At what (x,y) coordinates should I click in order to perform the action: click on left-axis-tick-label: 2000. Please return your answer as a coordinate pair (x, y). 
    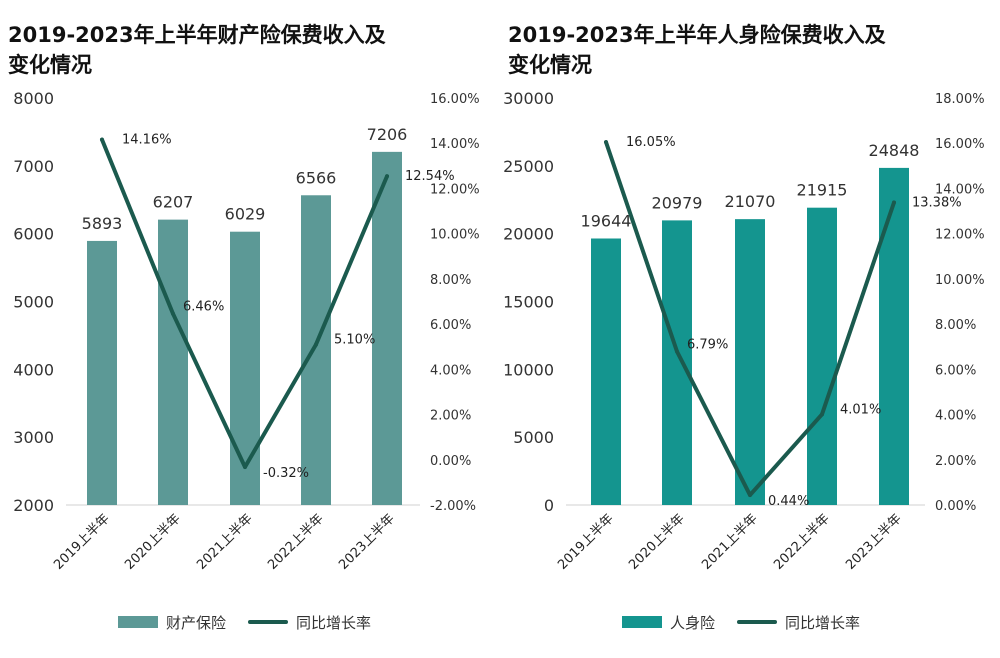
    Looking at the image, I should click on (33, 505).